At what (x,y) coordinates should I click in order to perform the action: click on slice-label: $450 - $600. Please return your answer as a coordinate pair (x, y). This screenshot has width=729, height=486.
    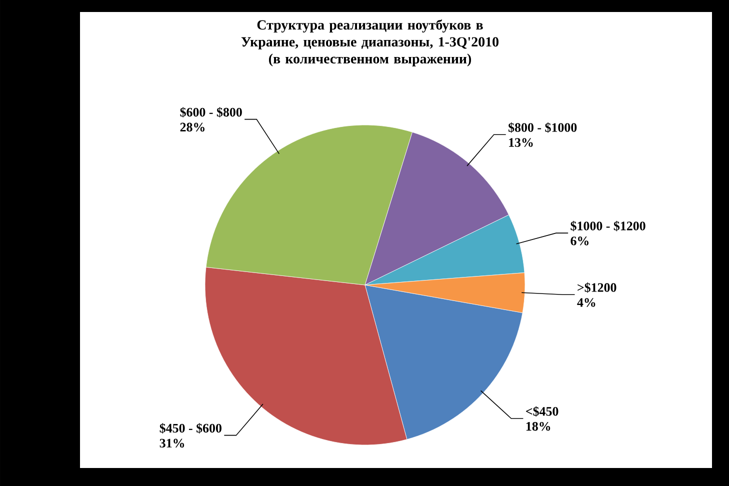
    Looking at the image, I should click on (191, 428).